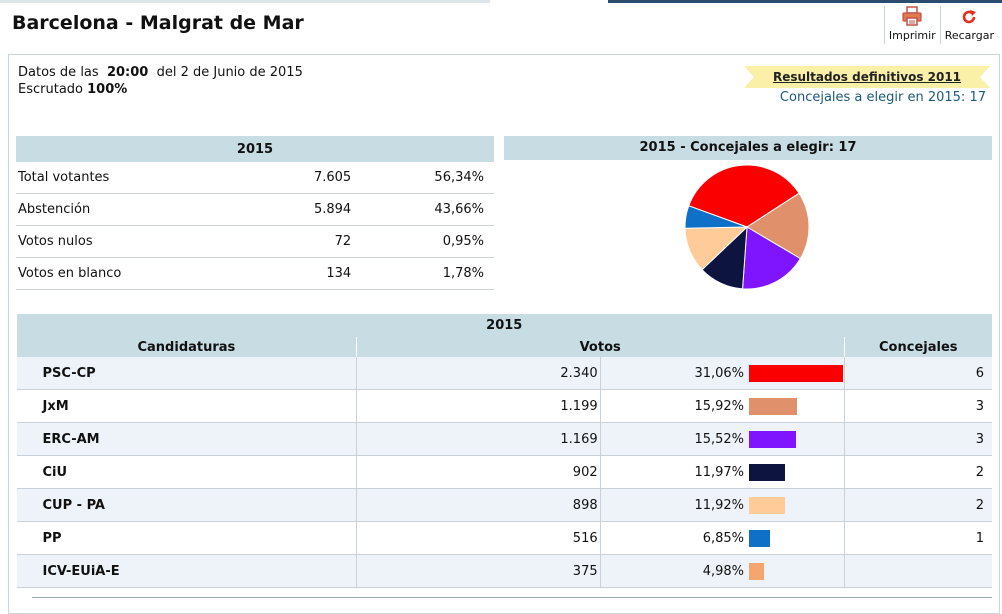 The image size is (1002, 614). What do you see at coordinates (970, 17) in the screenshot?
I see `reload-icon` at bounding box center [970, 17].